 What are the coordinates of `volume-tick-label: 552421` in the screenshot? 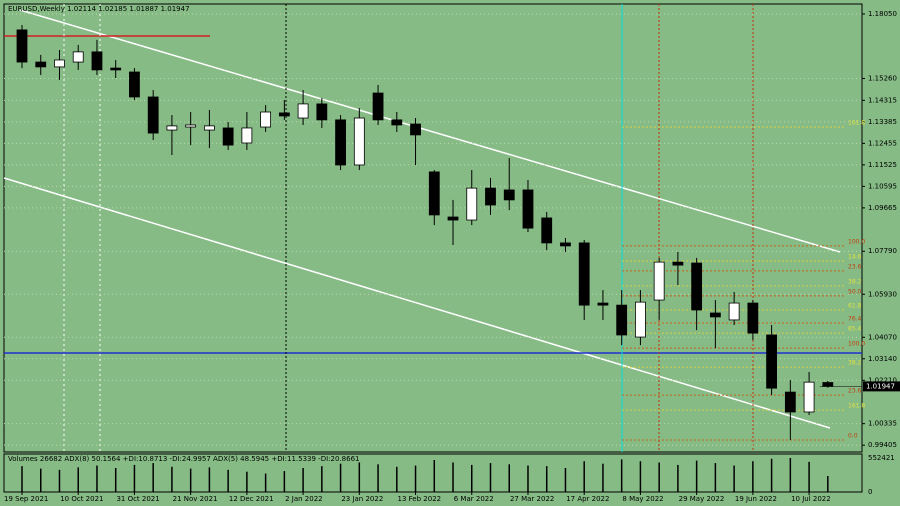 It's located at (881, 458).